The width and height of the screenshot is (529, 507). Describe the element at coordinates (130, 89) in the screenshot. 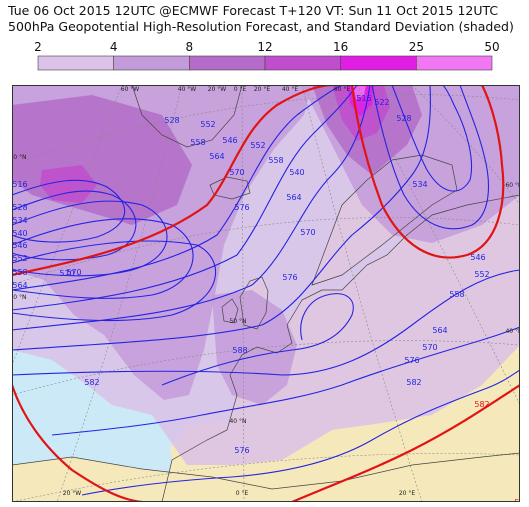

I see `graticule-label: 60 °W` at that location.